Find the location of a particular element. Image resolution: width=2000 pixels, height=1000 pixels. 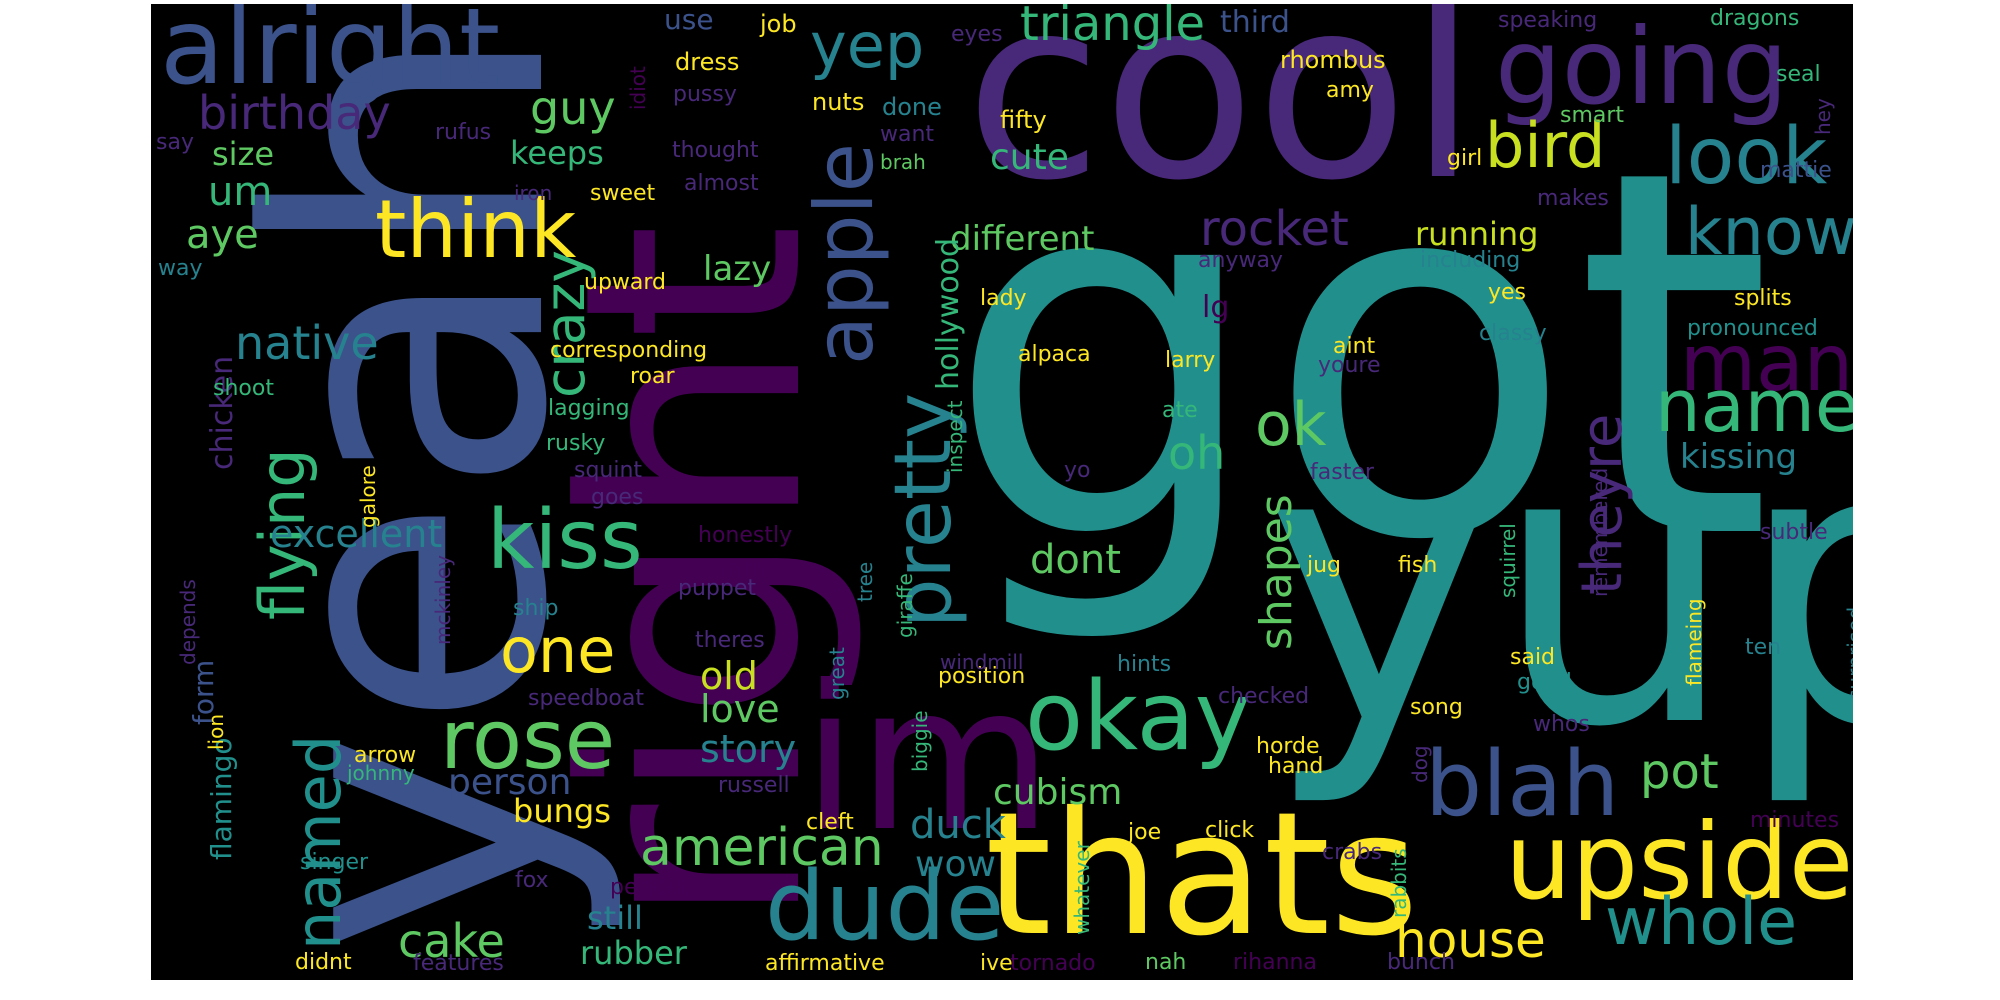

word-johnny: johnny is located at coordinates (381, 773).